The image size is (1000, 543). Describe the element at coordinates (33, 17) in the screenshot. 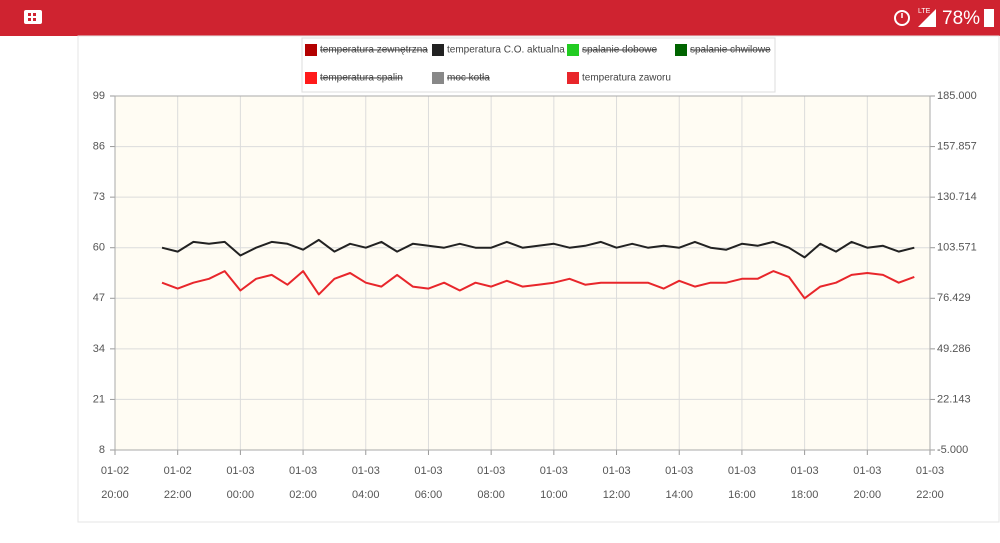

I see `notification-icon` at that location.